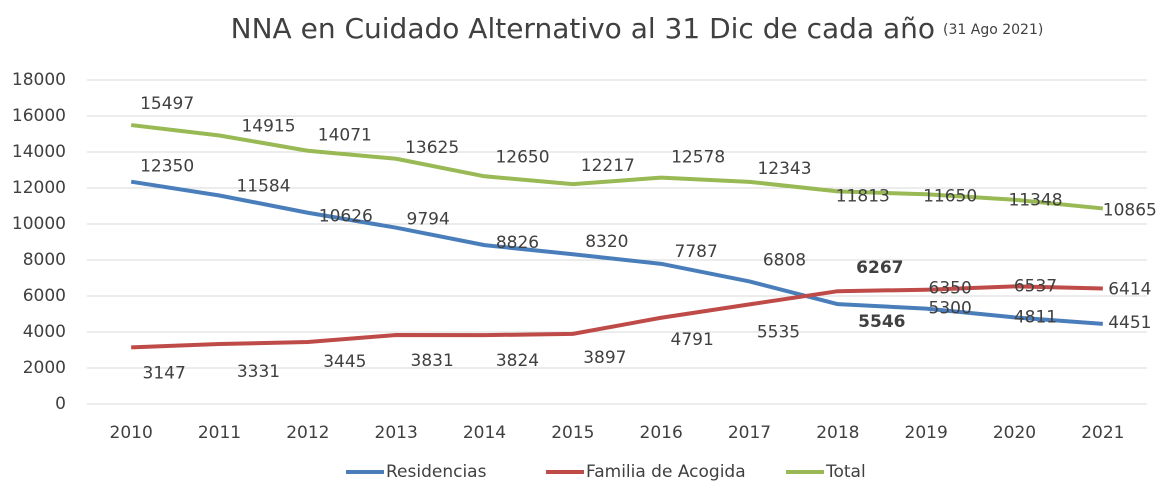  What do you see at coordinates (879, 268) in the screenshot?
I see `data-label: 6267` at bounding box center [879, 268].